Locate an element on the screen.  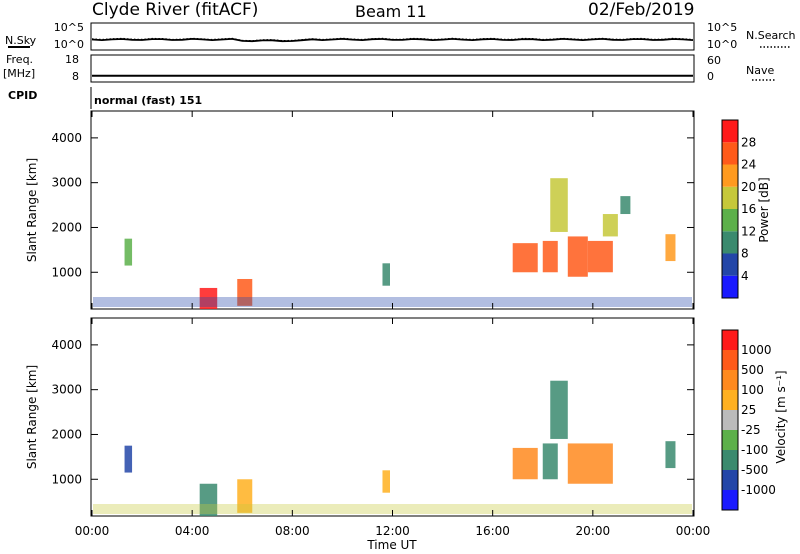
noise-panel-frame is located at coordinates (392, 36).